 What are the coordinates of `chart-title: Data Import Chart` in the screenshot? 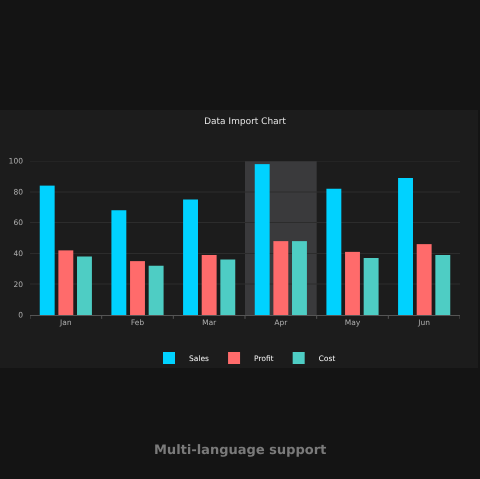 It's located at (245, 122).